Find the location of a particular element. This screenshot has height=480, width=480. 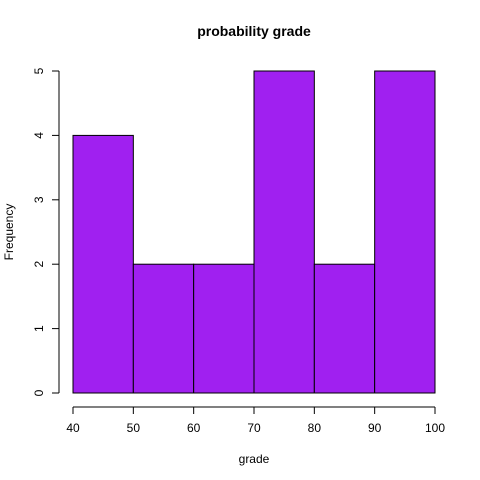

y-tick-label: 4 is located at coordinates (39, 135).